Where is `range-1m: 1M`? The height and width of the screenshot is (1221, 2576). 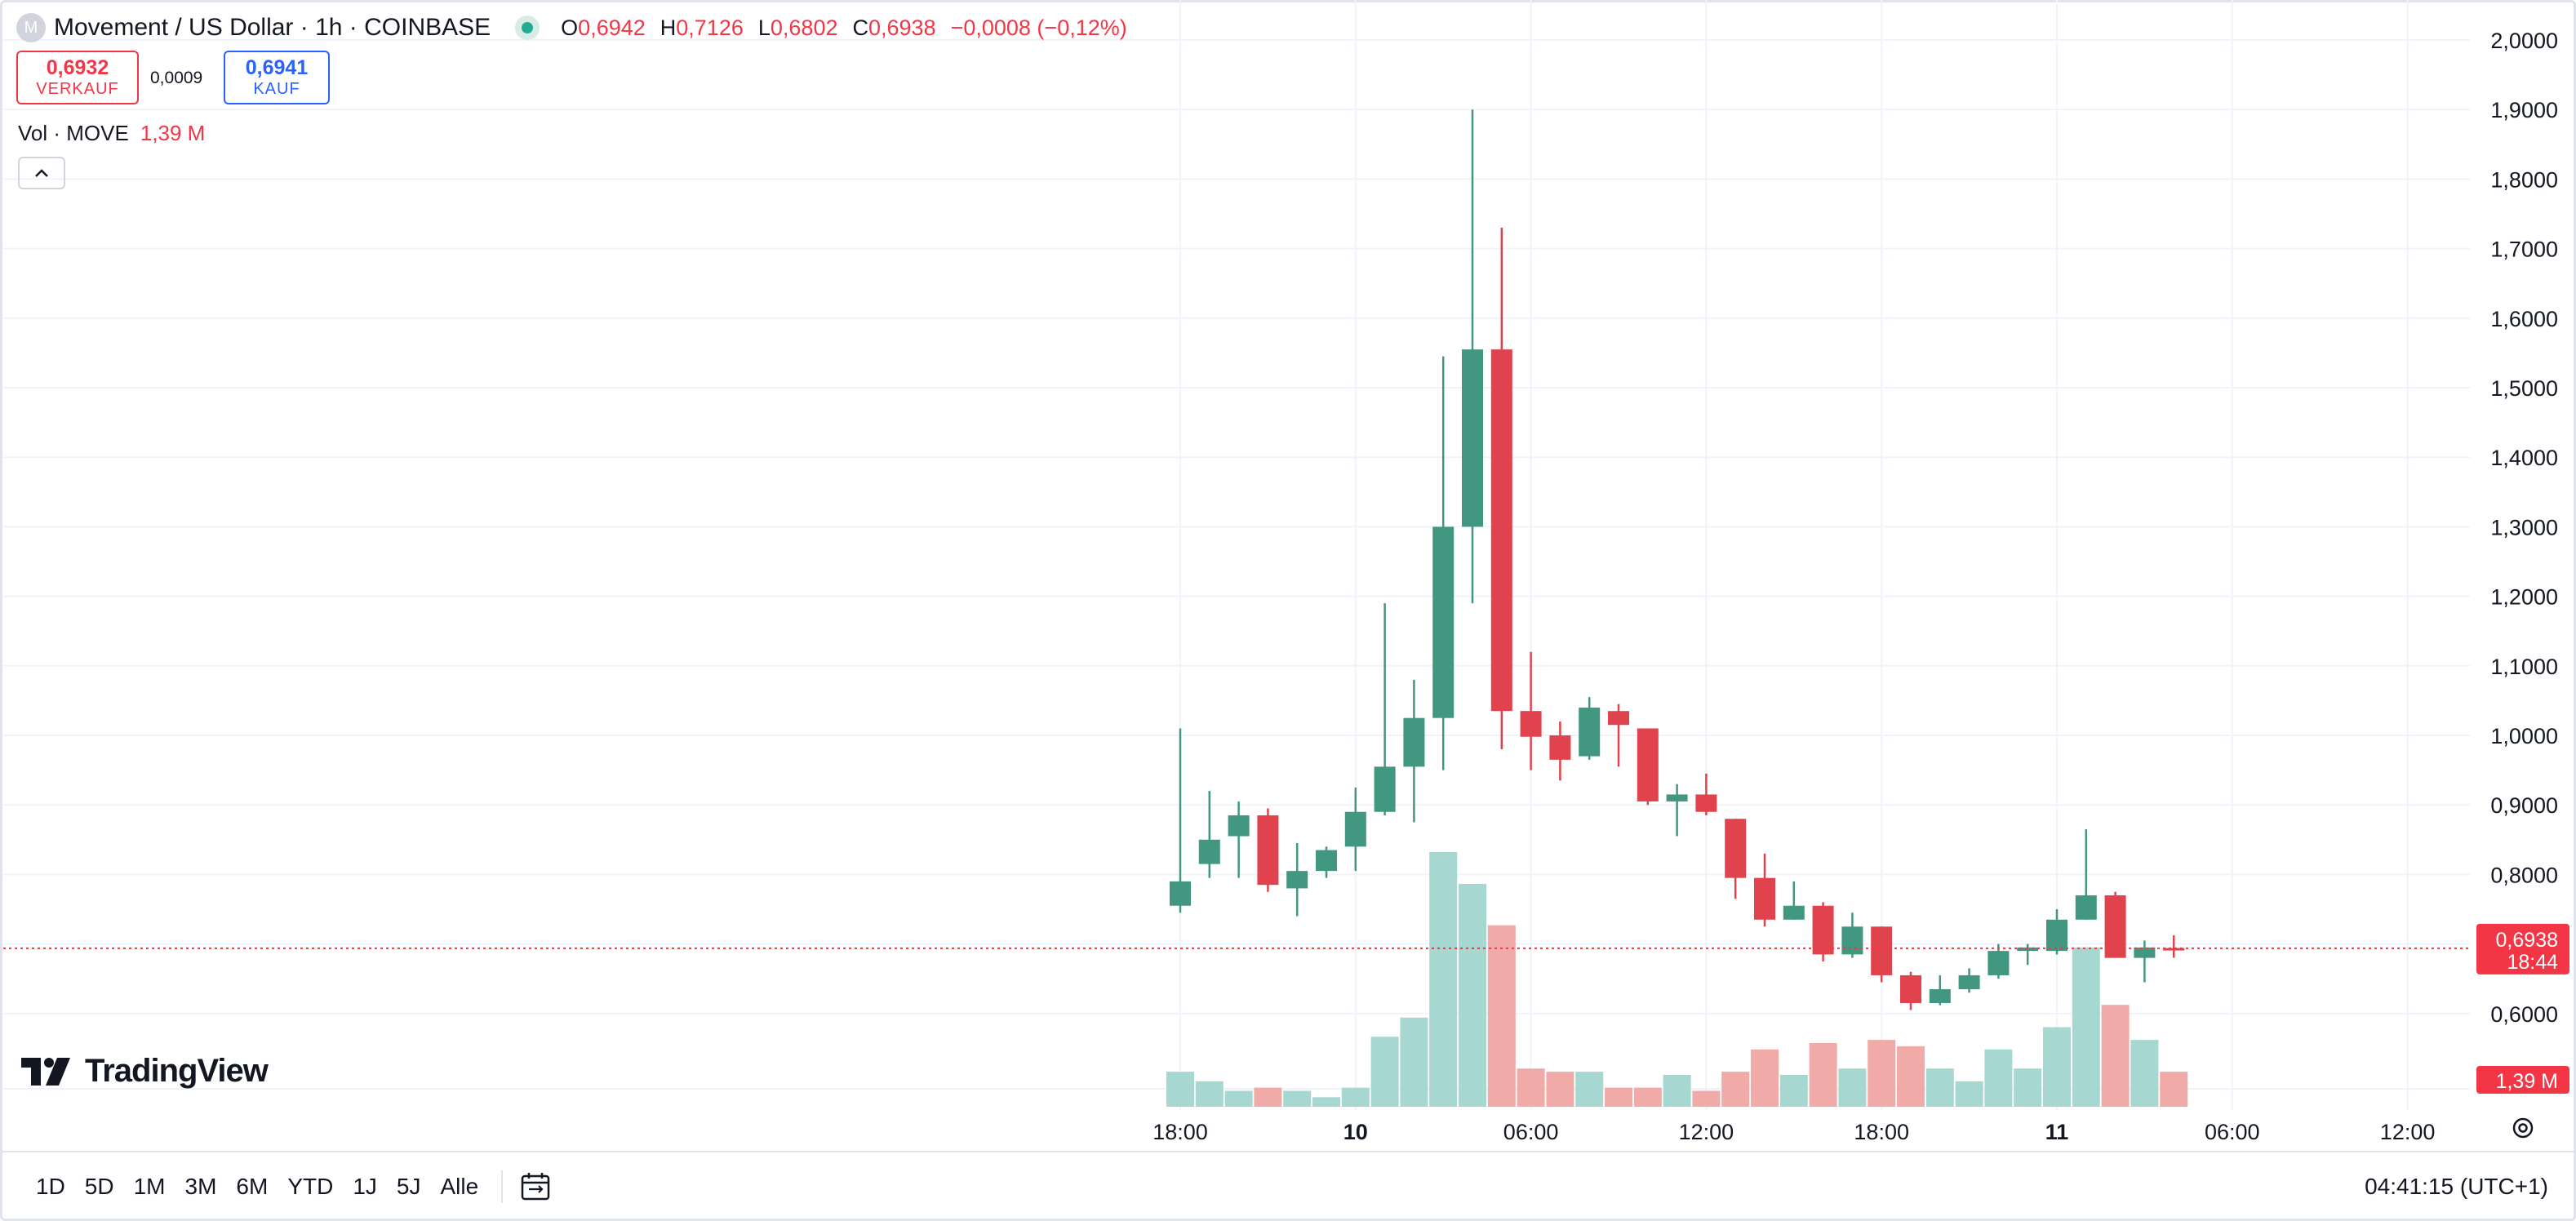
range-1m: 1M is located at coordinates (149, 1186).